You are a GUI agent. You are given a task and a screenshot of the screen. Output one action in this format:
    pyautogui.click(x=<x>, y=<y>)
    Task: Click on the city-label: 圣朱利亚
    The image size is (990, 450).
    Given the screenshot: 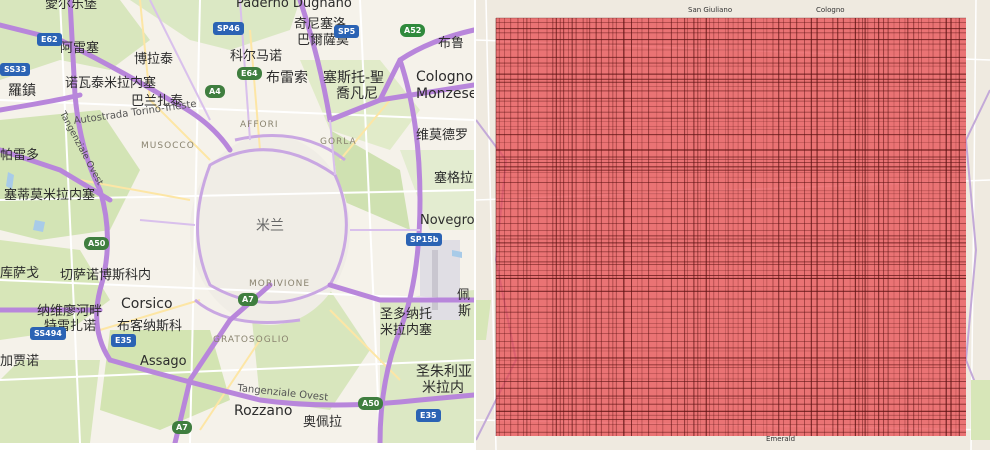 What is the action you would take?
    pyautogui.click(x=444, y=372)
    